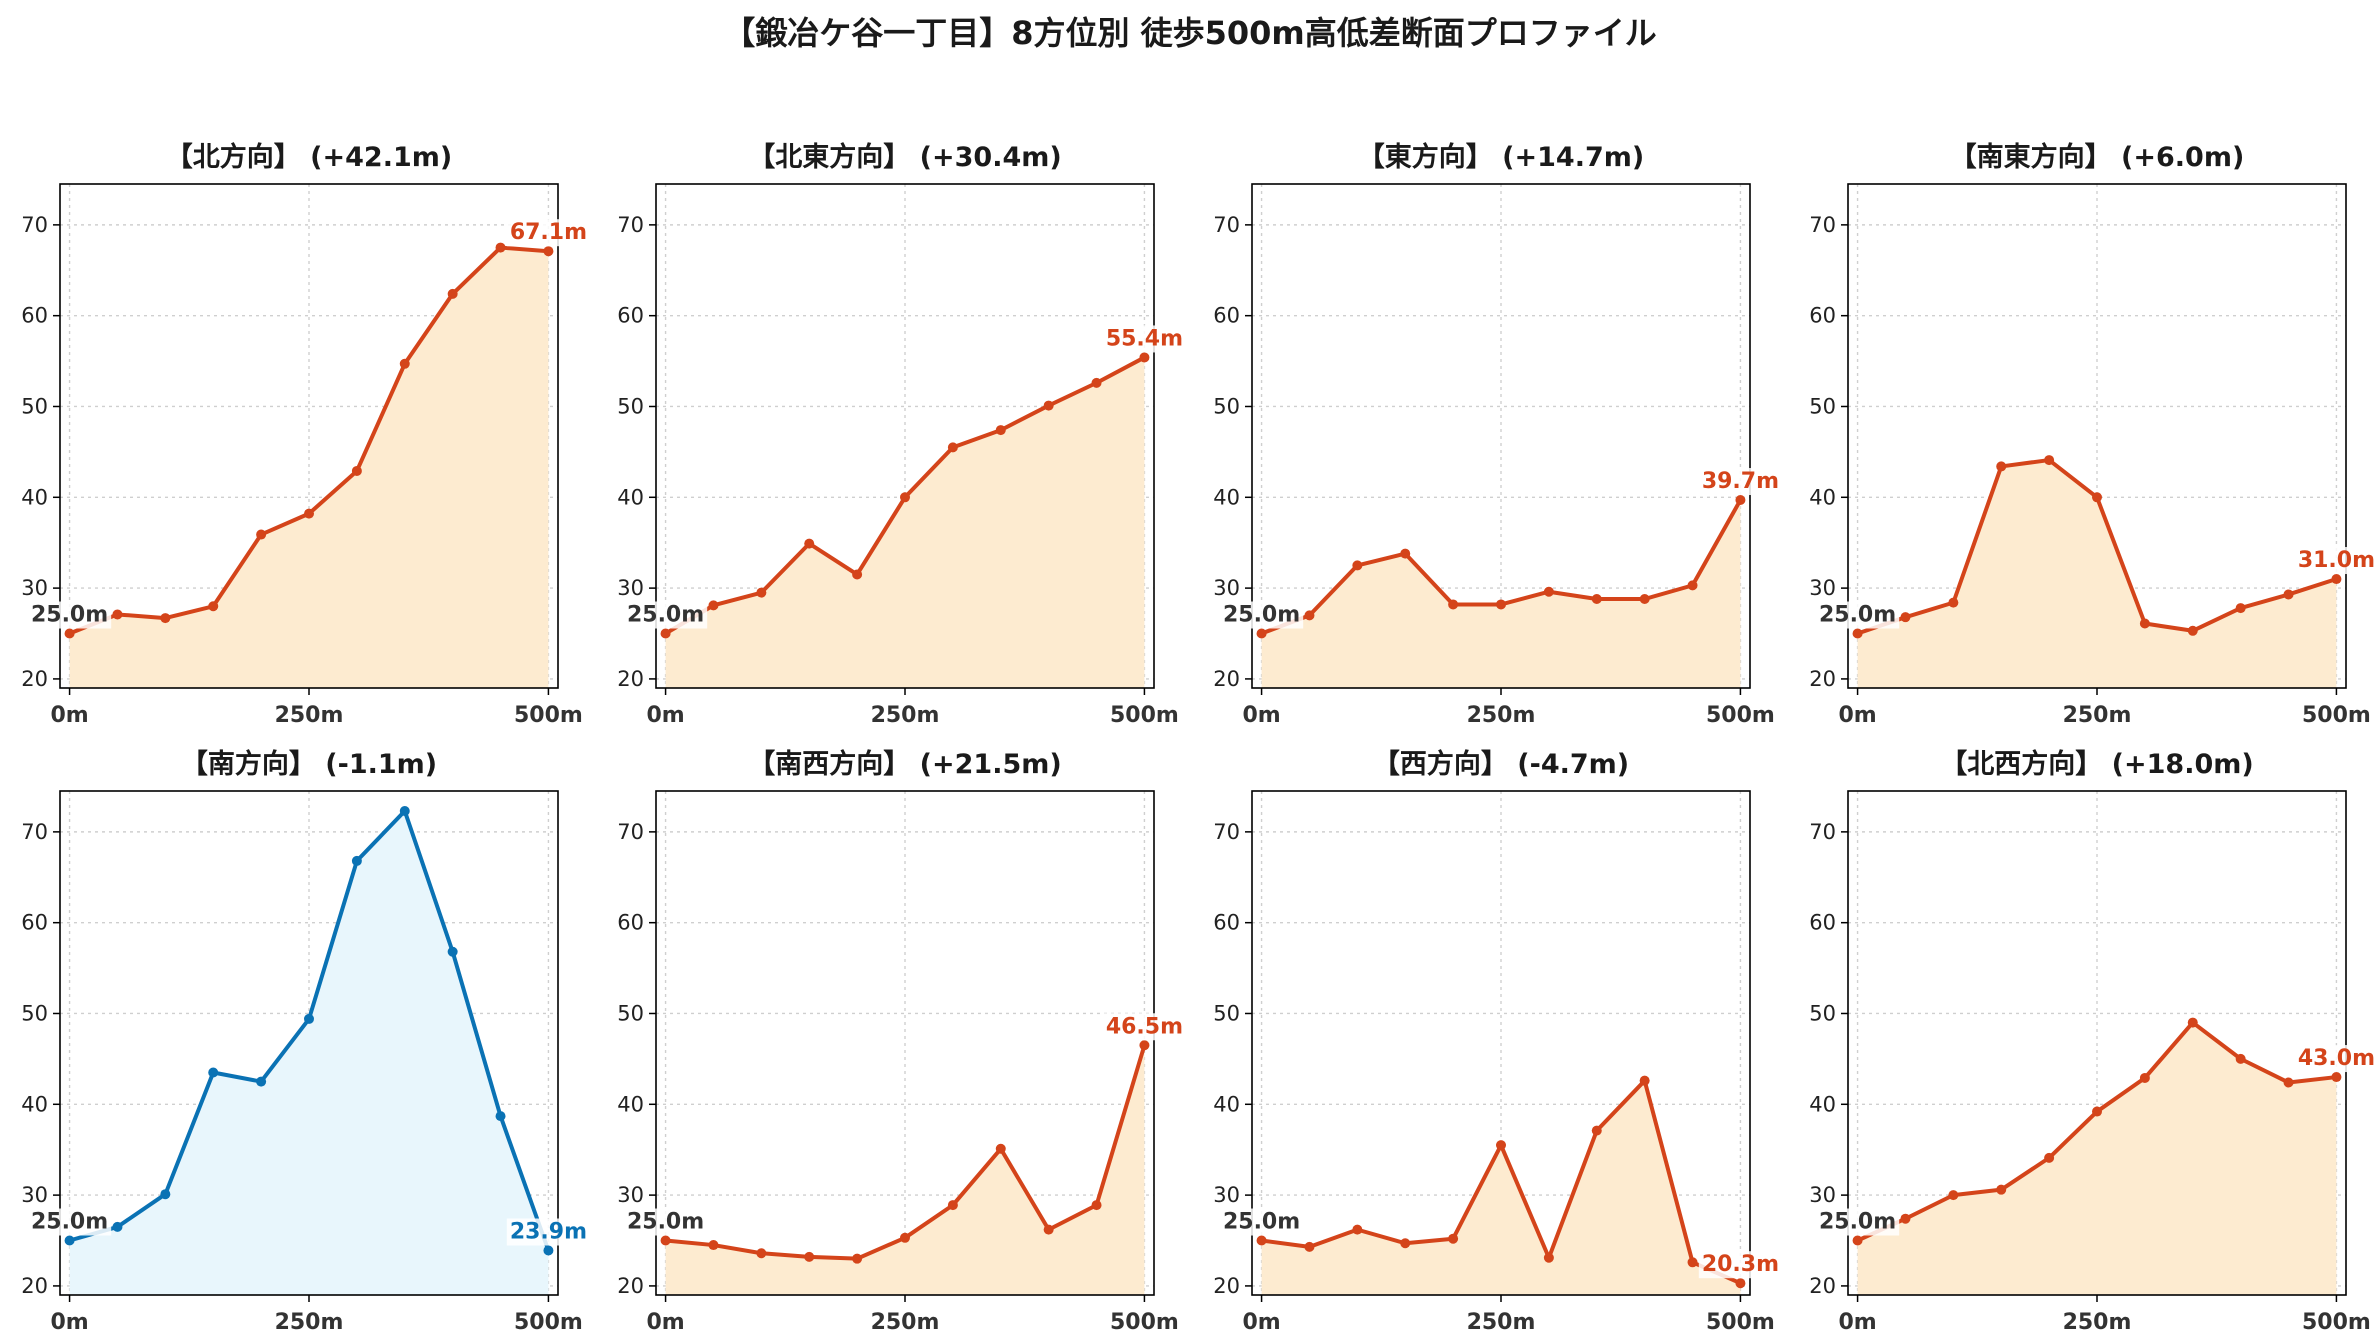  Describe the element at coordinates (1144, 338) in the screenshot. I see `end-elevation-label: 55.4m` at that location.